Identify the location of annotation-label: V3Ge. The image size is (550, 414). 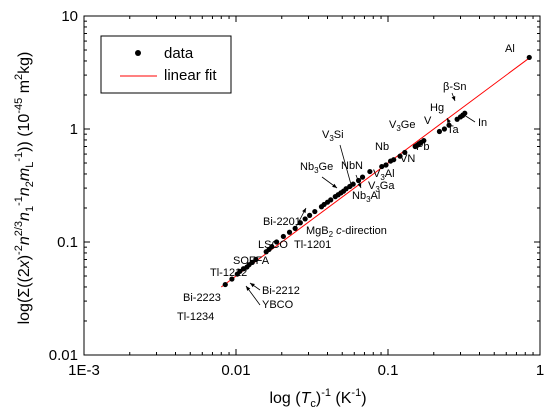
(402, 126).